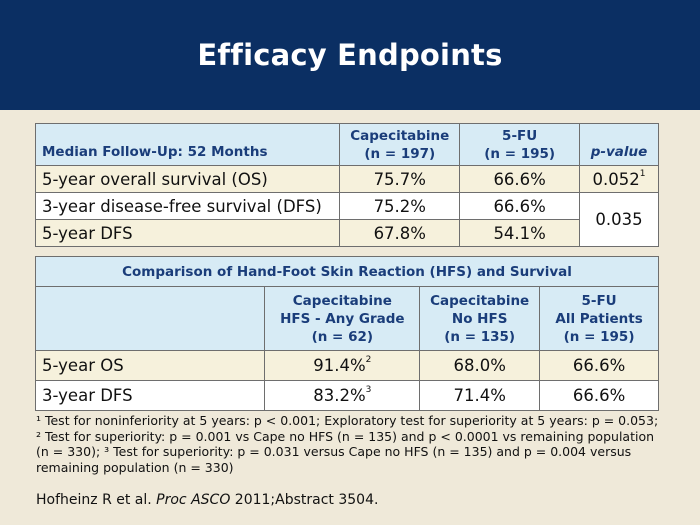 The width and height of the screenshot is (700, 525). What do you see at coordinates (187, 206) in the screenshot?
I see `row-label: 3-year disease-free survival (DFS)` at bounding box center [187, 206].